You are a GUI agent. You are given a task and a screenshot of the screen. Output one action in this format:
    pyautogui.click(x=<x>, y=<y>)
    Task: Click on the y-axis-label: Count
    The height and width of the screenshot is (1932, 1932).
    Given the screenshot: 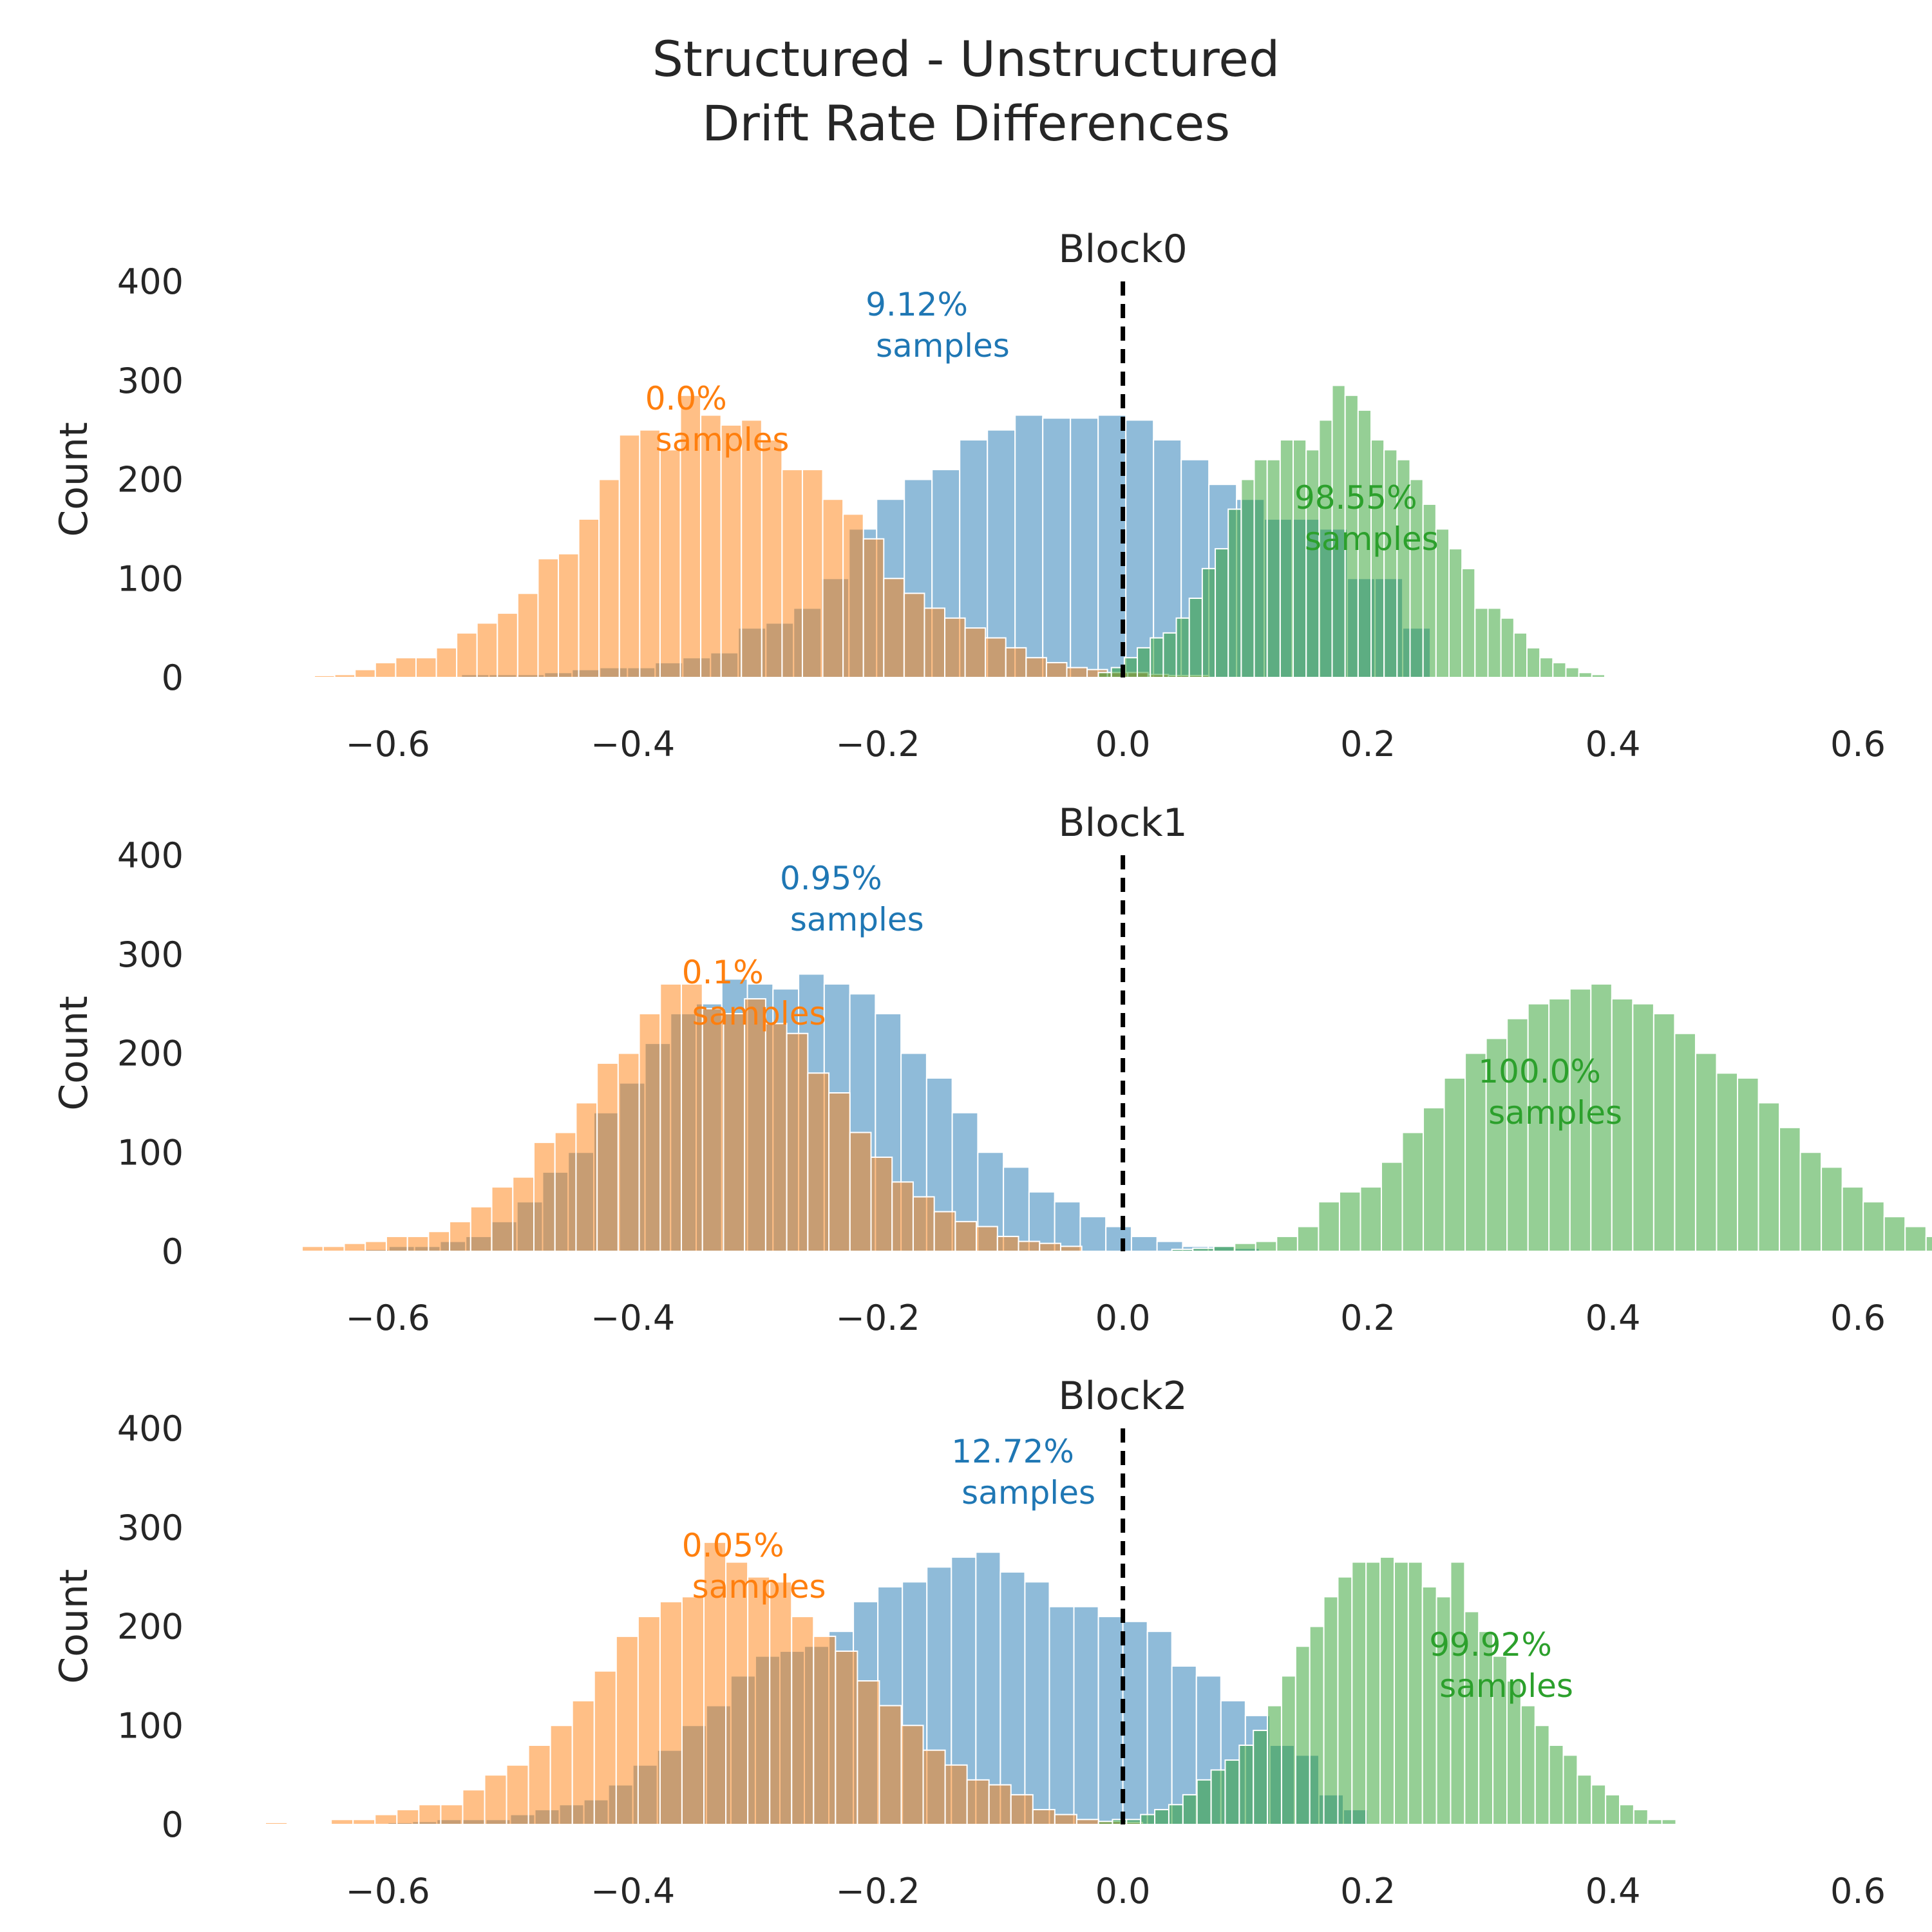 What is the action you would take?
    pyautogui.click(x=74, y=479)
    